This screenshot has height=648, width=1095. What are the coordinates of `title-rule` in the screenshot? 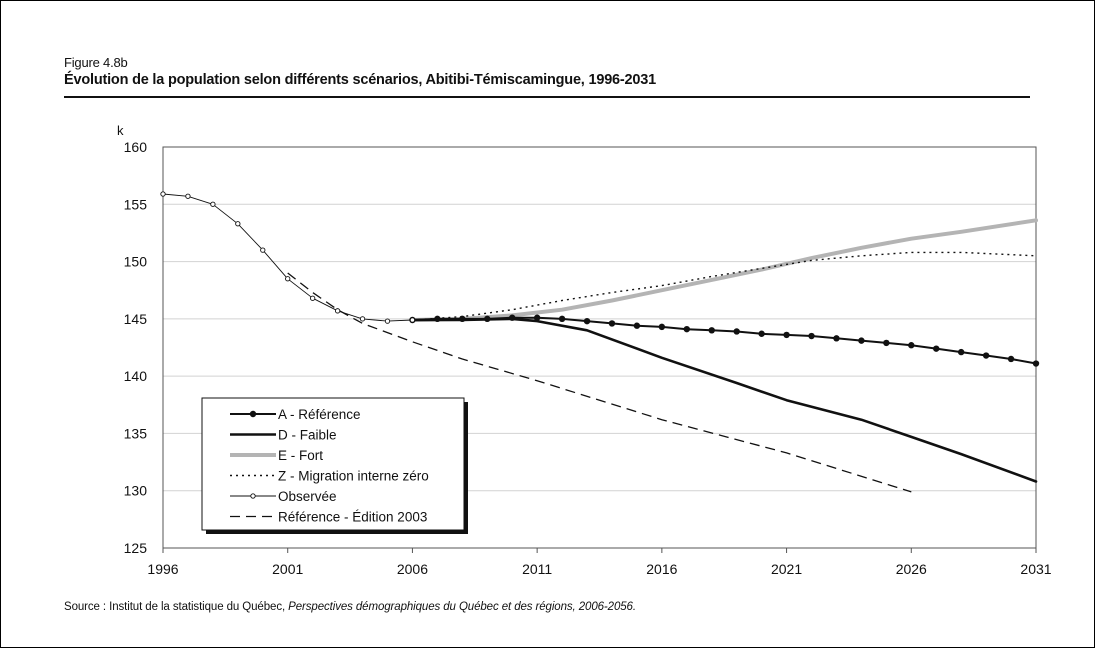 It's located at (547, 97).